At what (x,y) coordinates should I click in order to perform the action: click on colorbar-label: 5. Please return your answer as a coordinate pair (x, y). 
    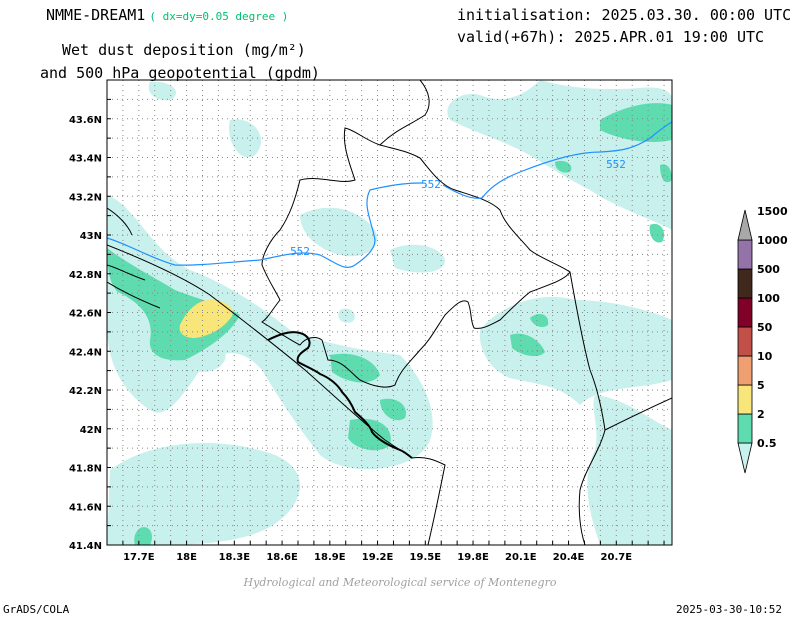
    Looking at the image, I should click on (761, 385).